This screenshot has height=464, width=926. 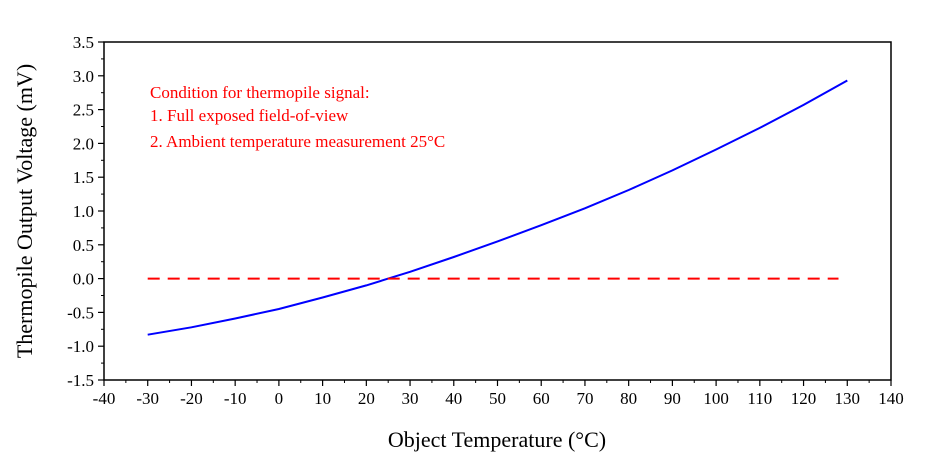 What do you see at coordinates (147, 398) in the screenshot?
I see `x-tick-label: -30` at bounding box center [147, 398].